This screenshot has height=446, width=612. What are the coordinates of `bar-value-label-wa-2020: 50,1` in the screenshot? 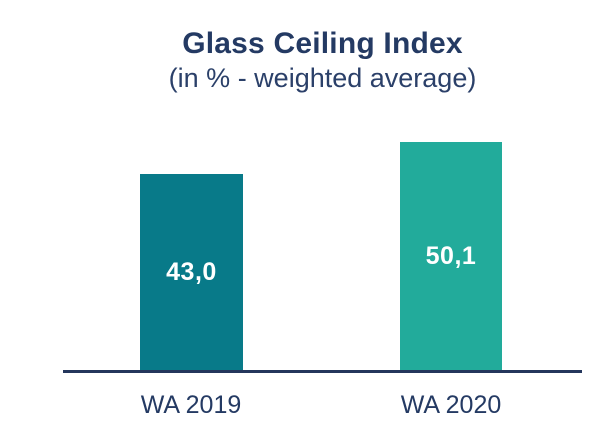 It's located at (451, 255).